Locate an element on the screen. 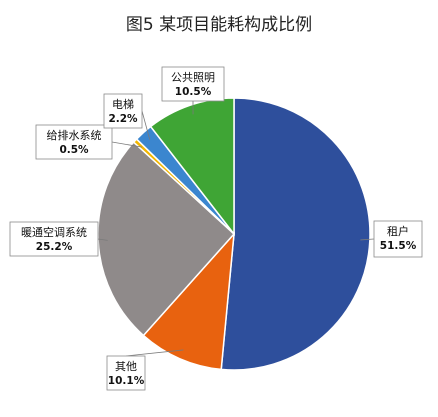 The width and height of the screenshot is (438, 417). slice-value-label: 10.5% is located at coordinates (193, 92).